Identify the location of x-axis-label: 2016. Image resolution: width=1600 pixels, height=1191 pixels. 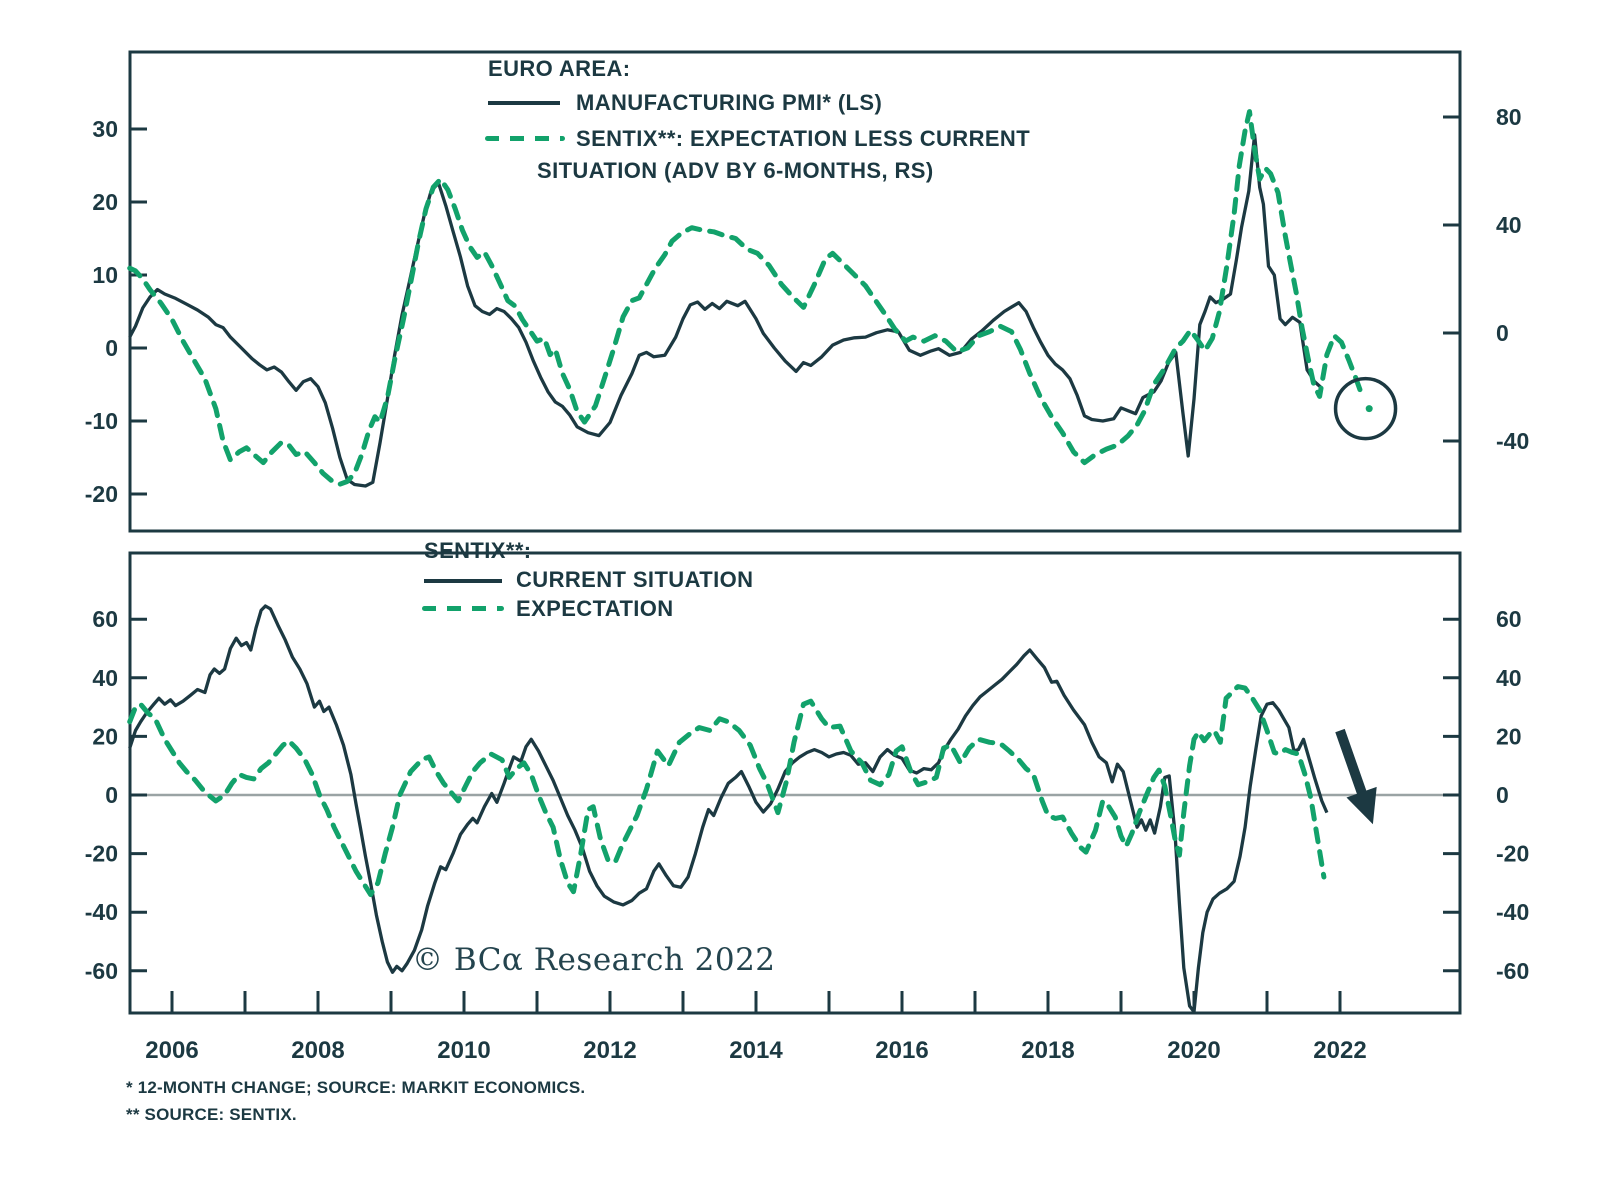
(901, 1050).